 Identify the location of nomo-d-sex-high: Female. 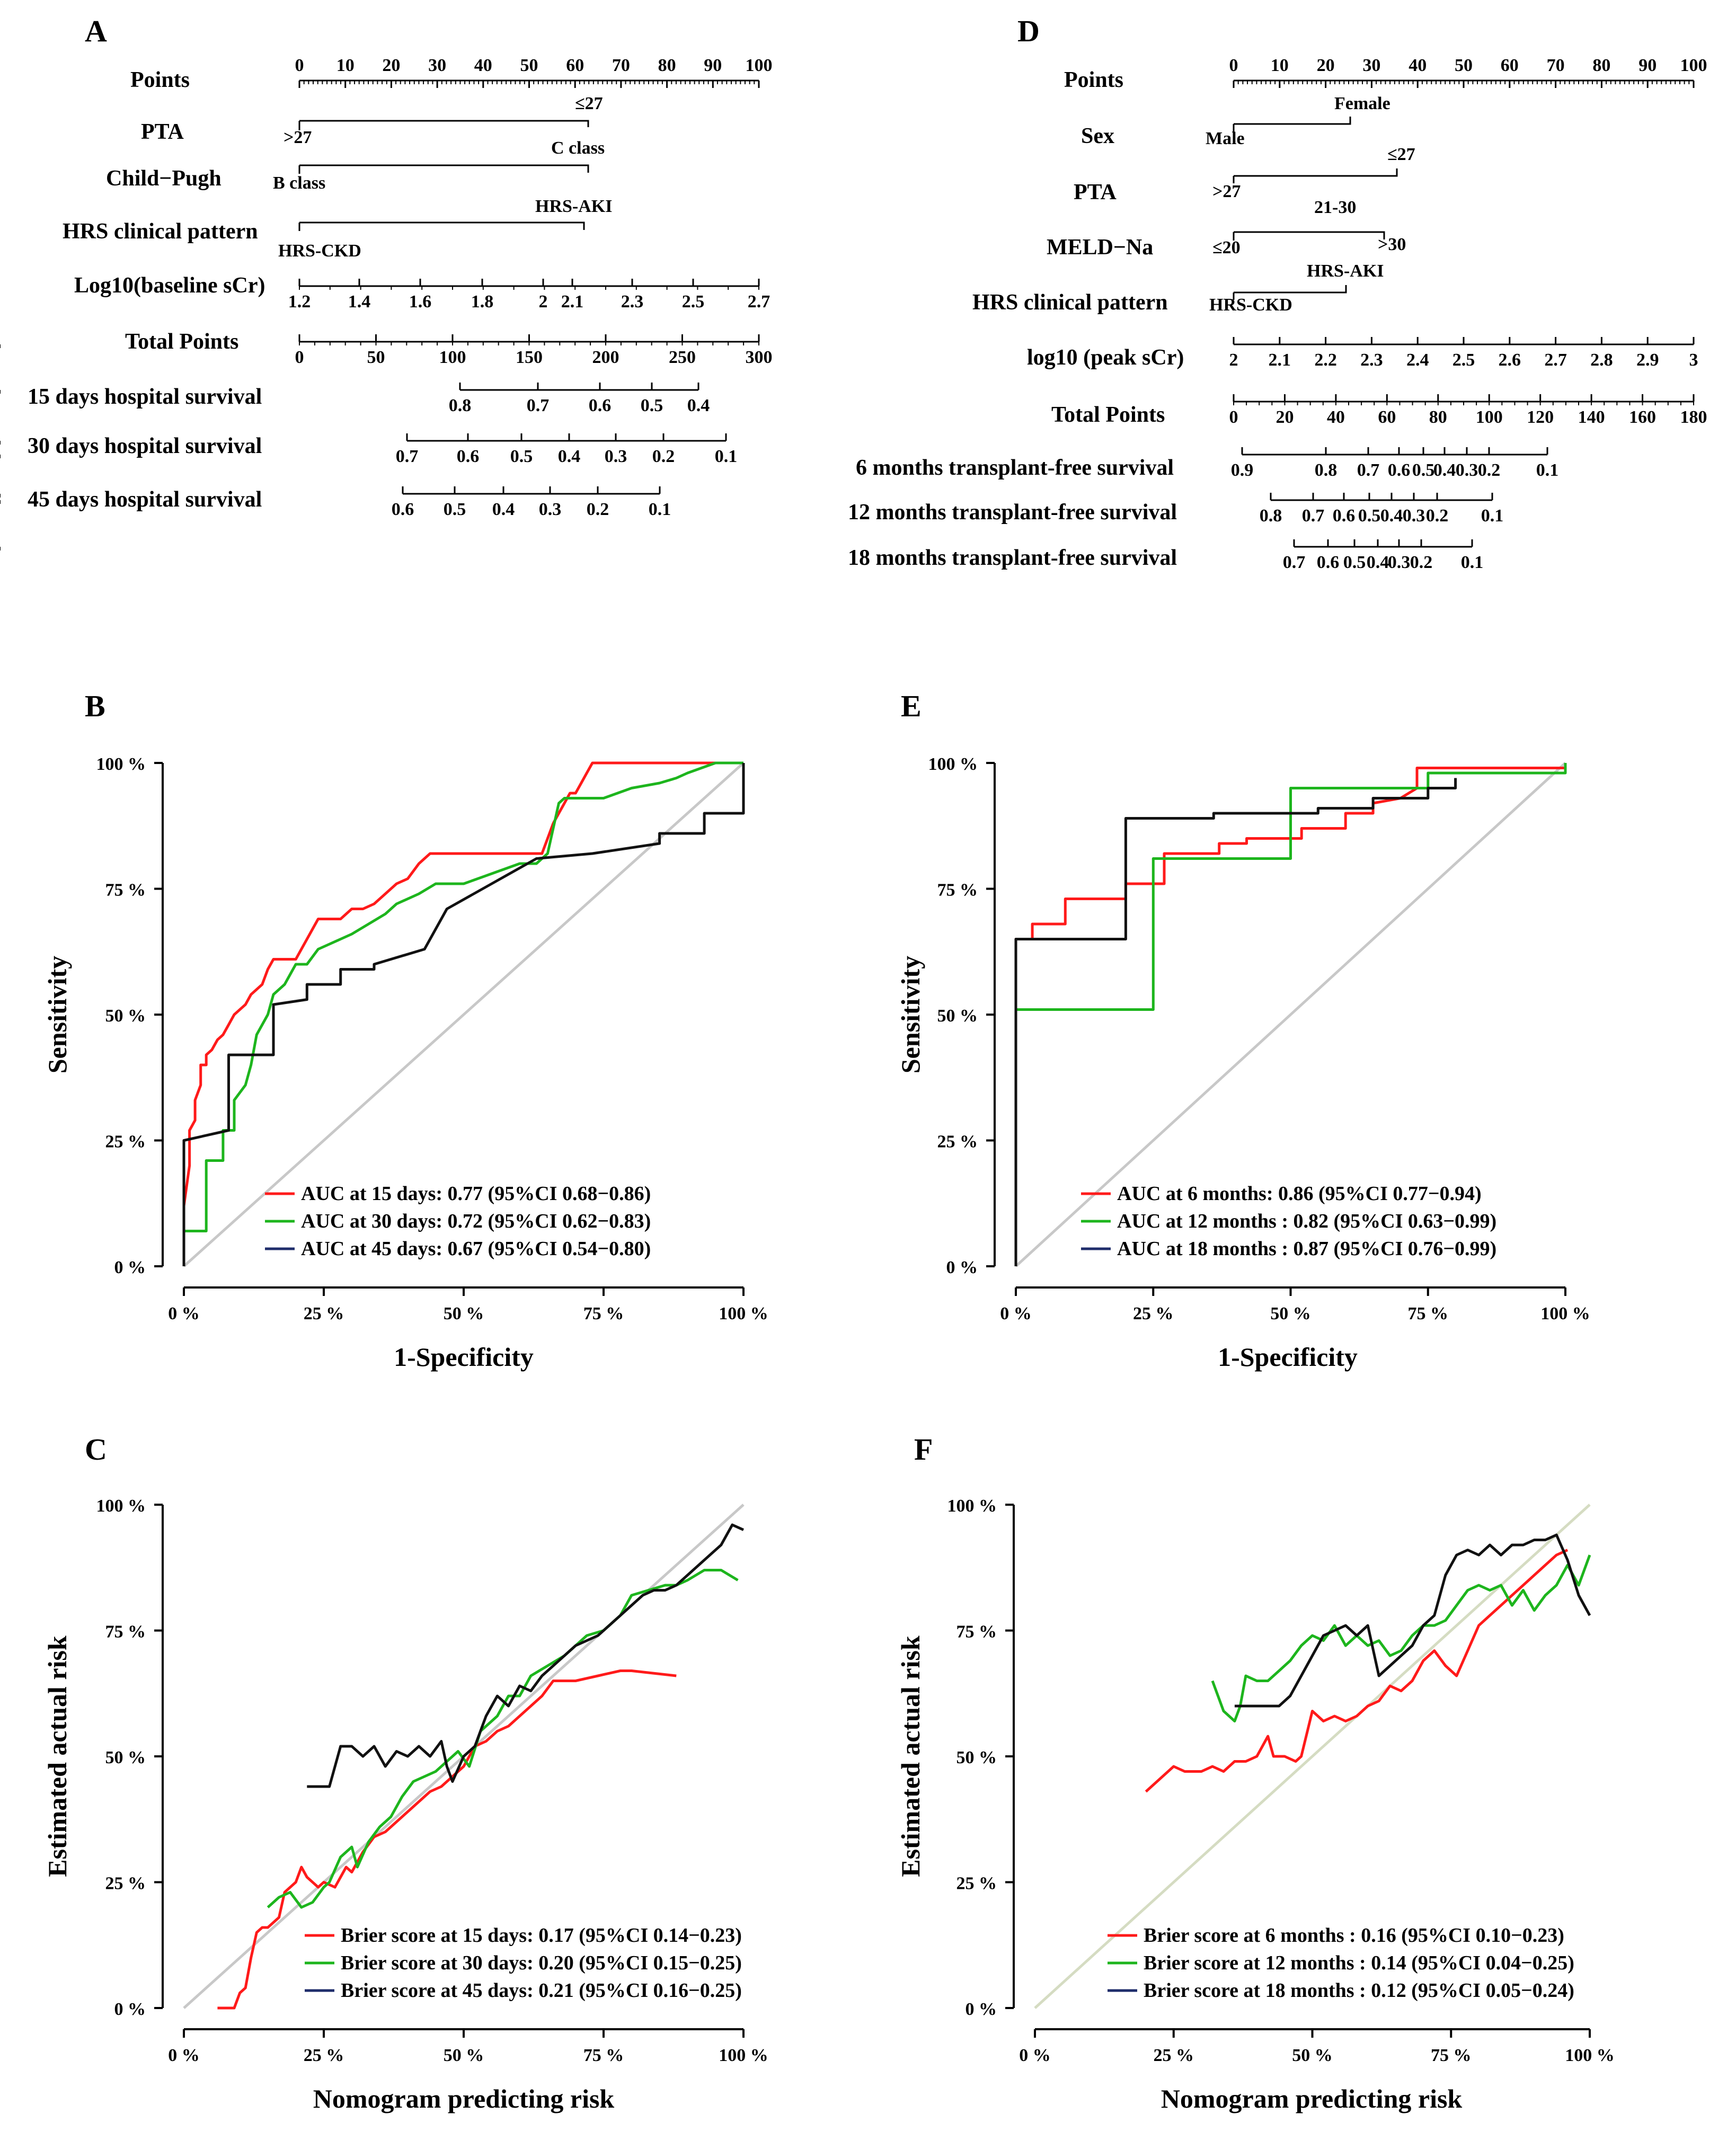
(1362, 104).